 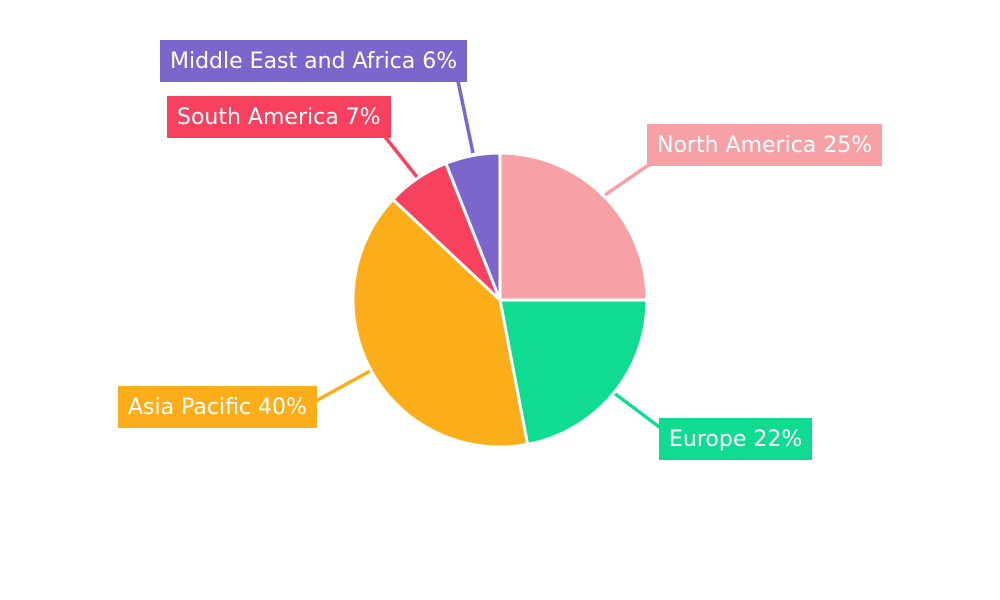 What do you see at coordinates (465, 117) in the screenshot?
I see `leader-line-middle-east-and-africa` at bounding box center [465, 117].